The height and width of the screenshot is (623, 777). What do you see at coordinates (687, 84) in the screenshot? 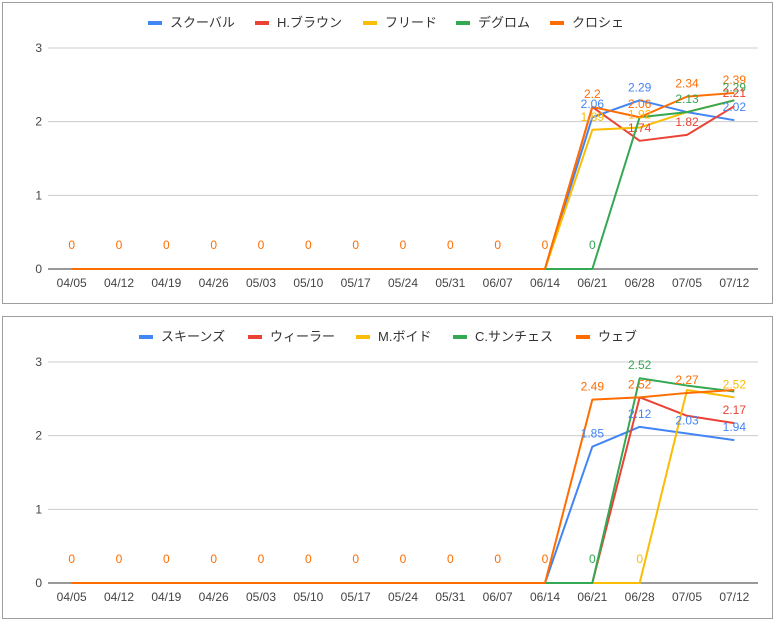
I see `data-label: 2.34` at bounding box center [687, 84].